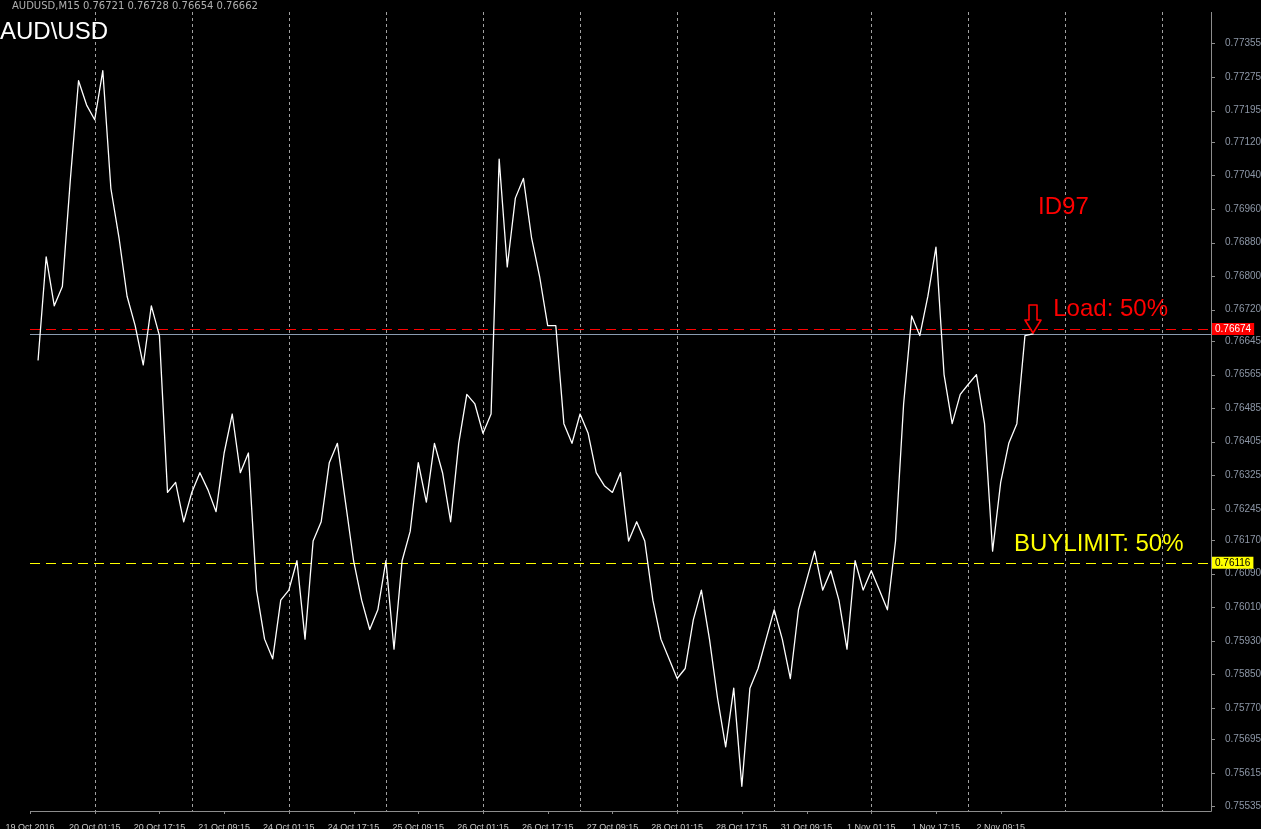  What do you see at coordinates (1243, 76) in the screenshot?
I see `y-tick-label: 0.77275` at bounding box center [1243, 76].